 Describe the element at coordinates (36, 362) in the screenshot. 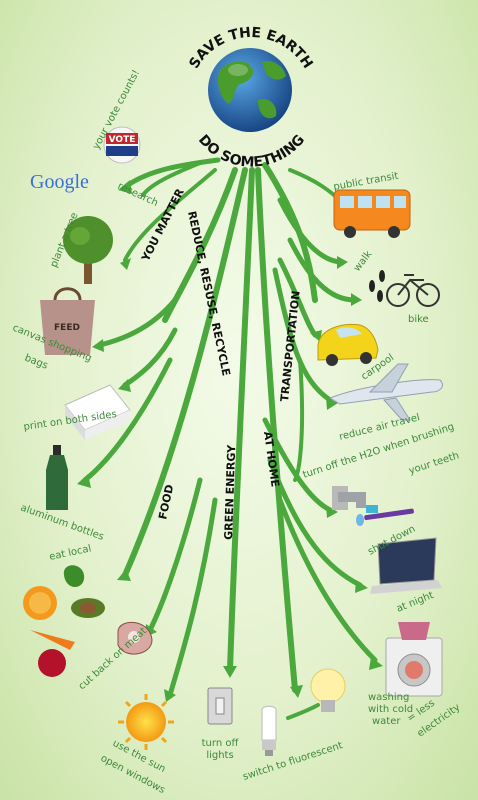

I see `canvas-label-2: bags` at that location.